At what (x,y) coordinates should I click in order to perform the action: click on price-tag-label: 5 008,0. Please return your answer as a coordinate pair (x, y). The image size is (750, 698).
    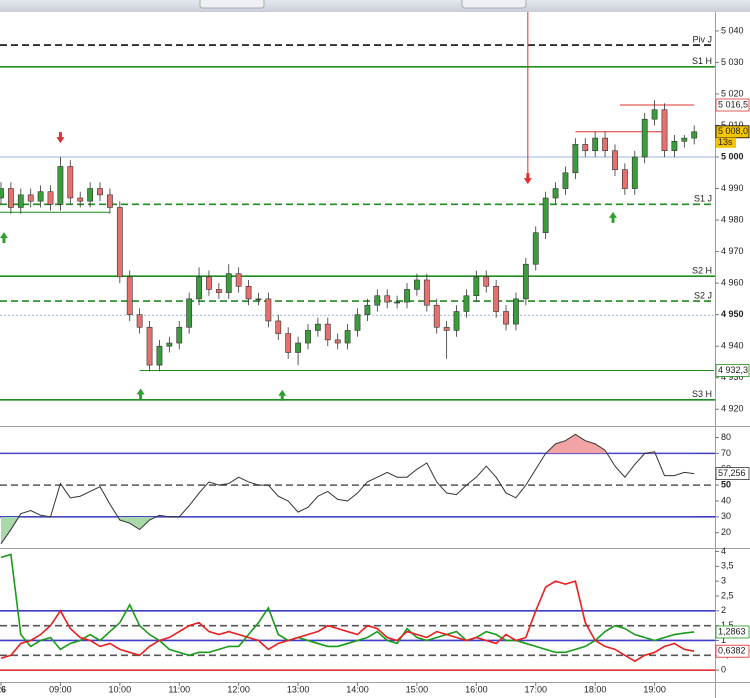
    Looking at the image, I should click on (733, 131).